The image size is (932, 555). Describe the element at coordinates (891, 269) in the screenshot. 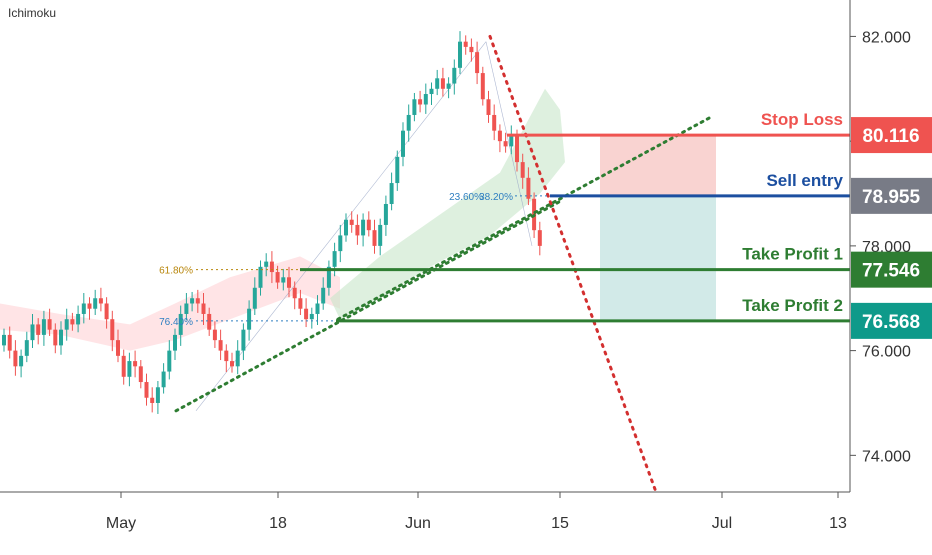

I see `take-profit-1-price-tag` at that location.